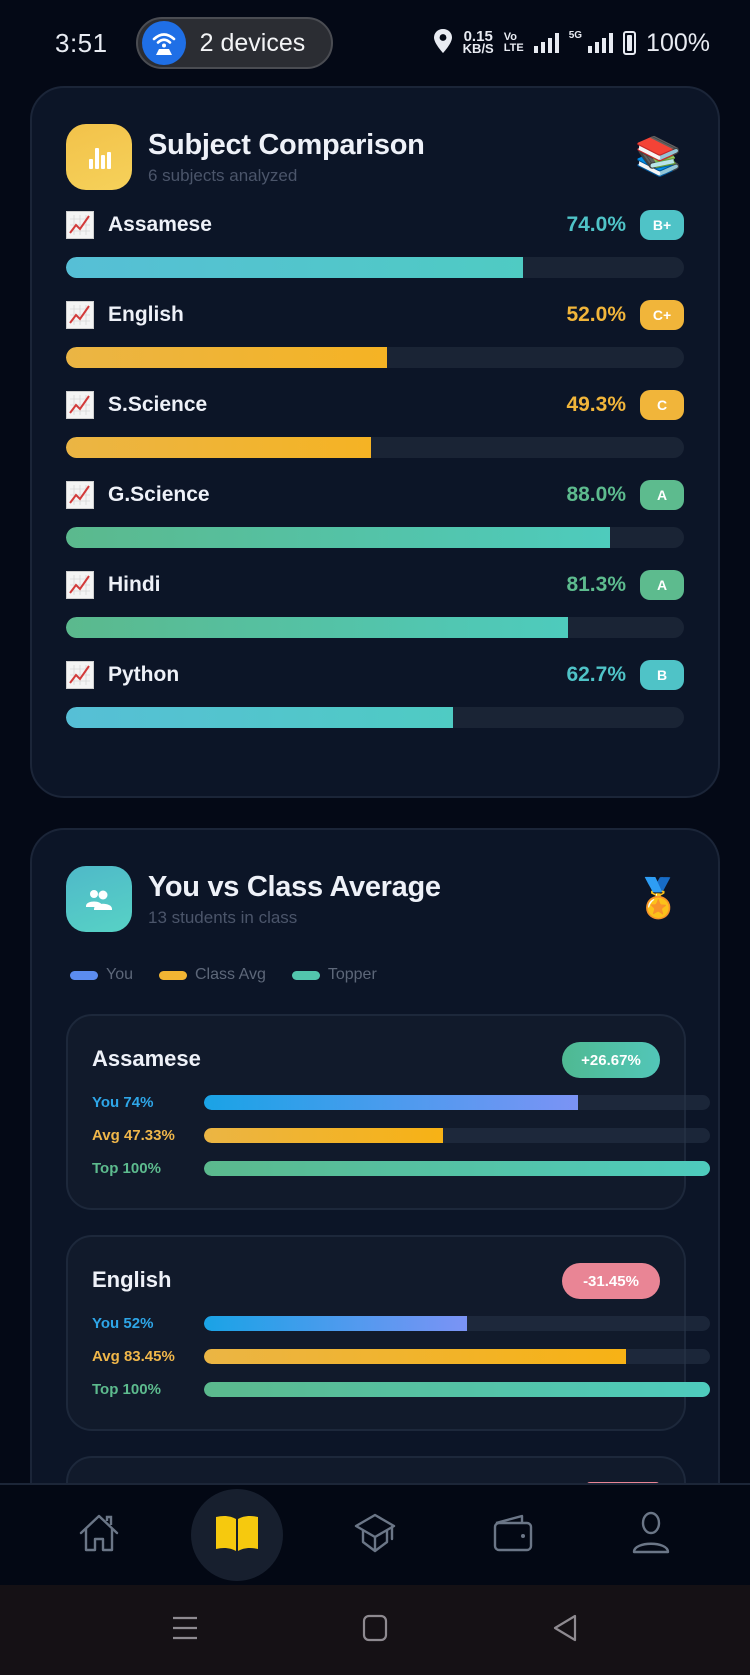 This screenshot has height=1675, width=750. Describe the element at coordinates (123, 1323) in the screenshot. I see `row-label: You 52%` at that location.